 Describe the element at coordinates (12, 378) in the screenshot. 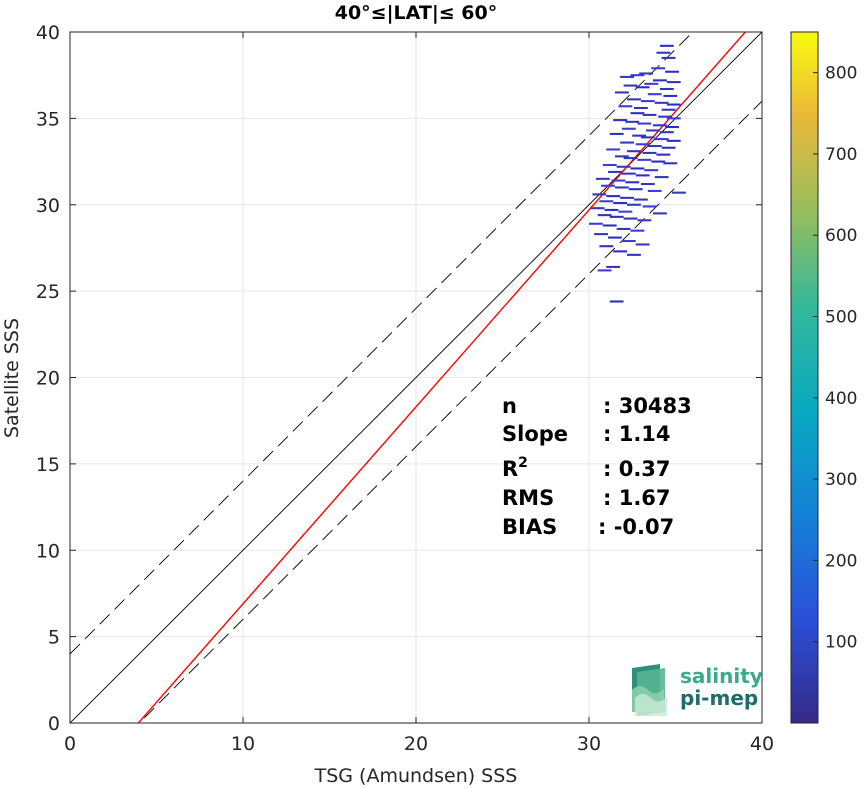

I see `y-axis-label: Satellite SSS` at that location.